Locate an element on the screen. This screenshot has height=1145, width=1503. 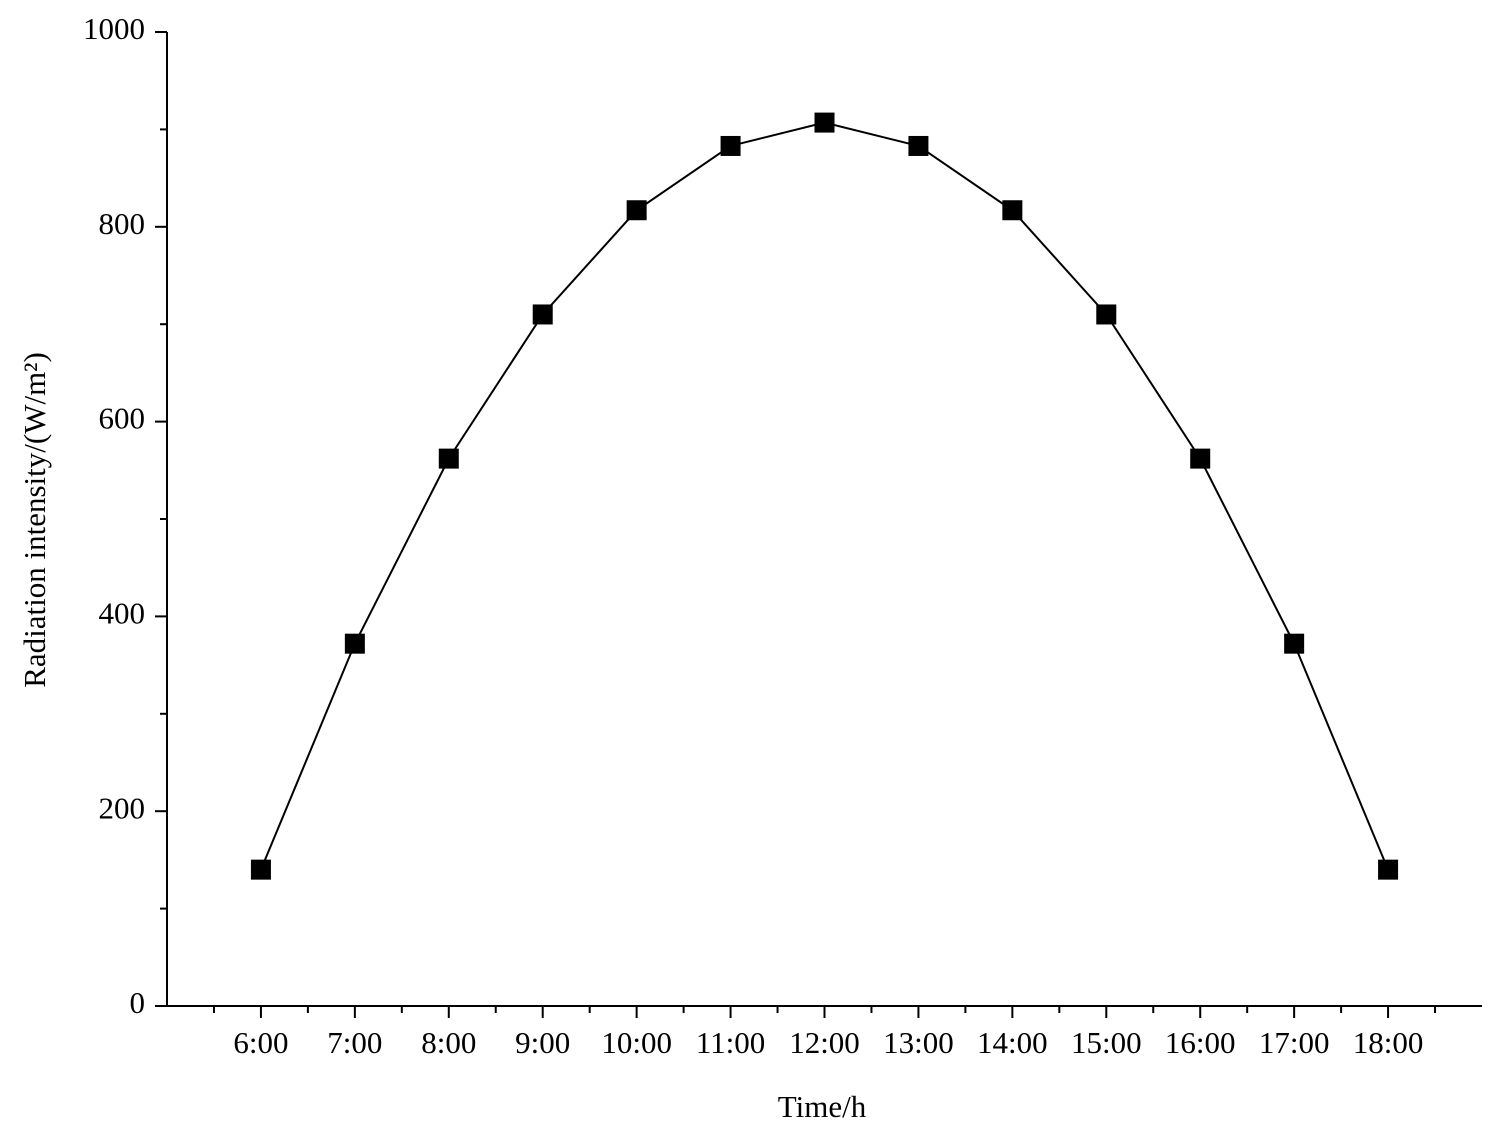
x-tick-label: 16:00 is located at coordinates (1200, 1042).